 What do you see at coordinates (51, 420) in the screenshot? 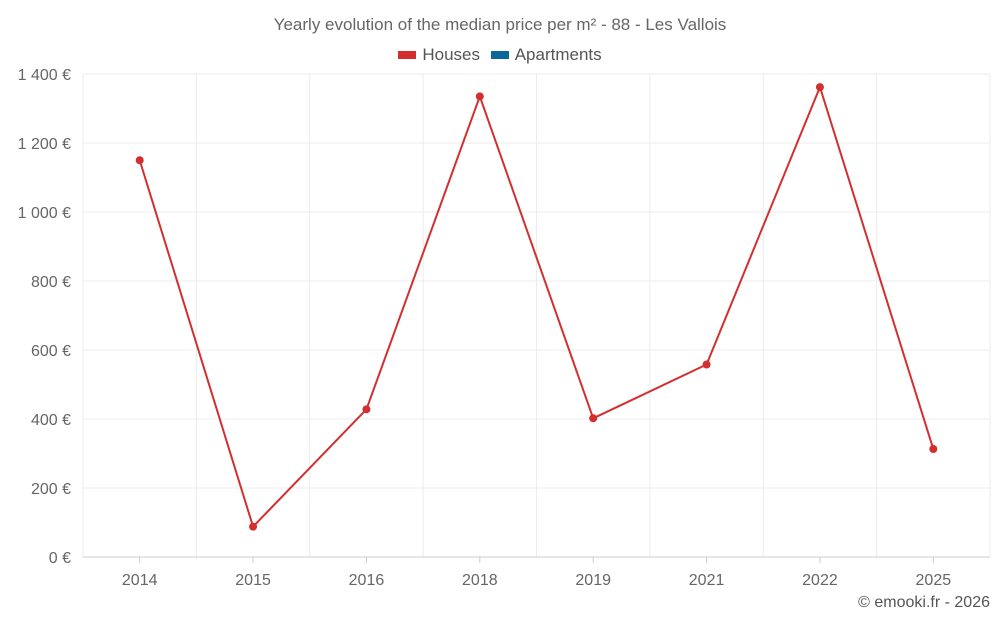
I see `y-tick-label: 400 €` at bounding box center [51, 420].